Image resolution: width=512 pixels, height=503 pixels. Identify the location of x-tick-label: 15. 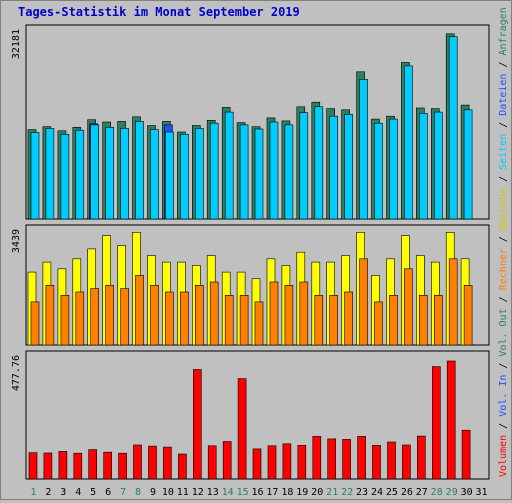
(243, 492).